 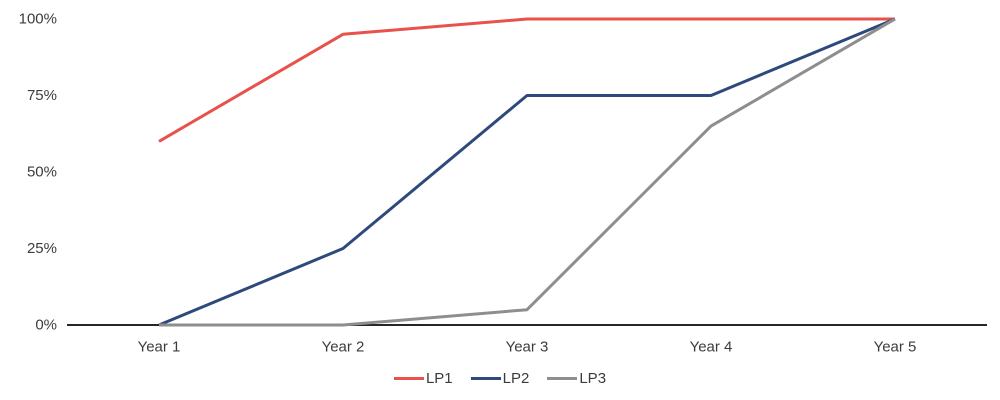 What do you see at coordinates (485, 378) in the screenshot?
I see `legend-swatch-lp2` at bounding box center [485, 378].